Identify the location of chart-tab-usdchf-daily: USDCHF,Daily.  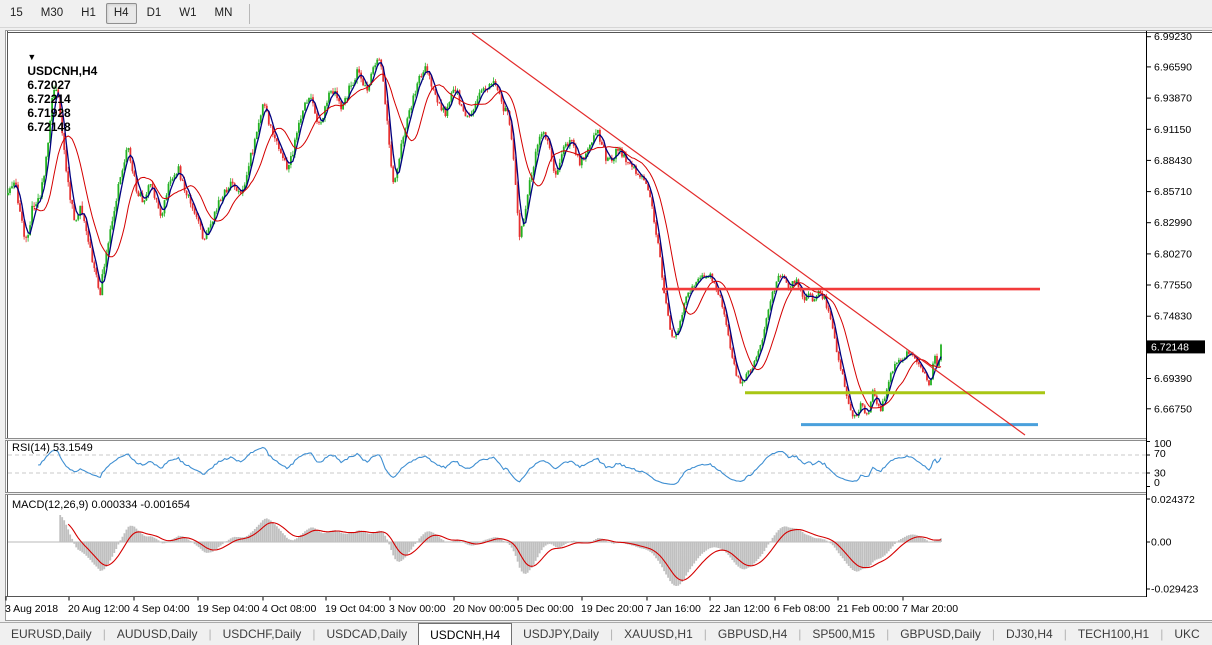
(262, 634).